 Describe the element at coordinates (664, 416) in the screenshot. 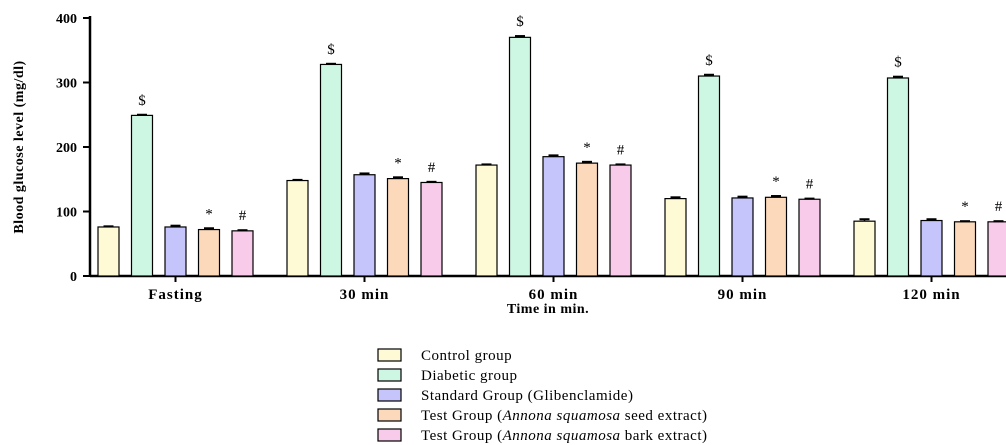

I see `legend-label-part: seed extract)` at that location.